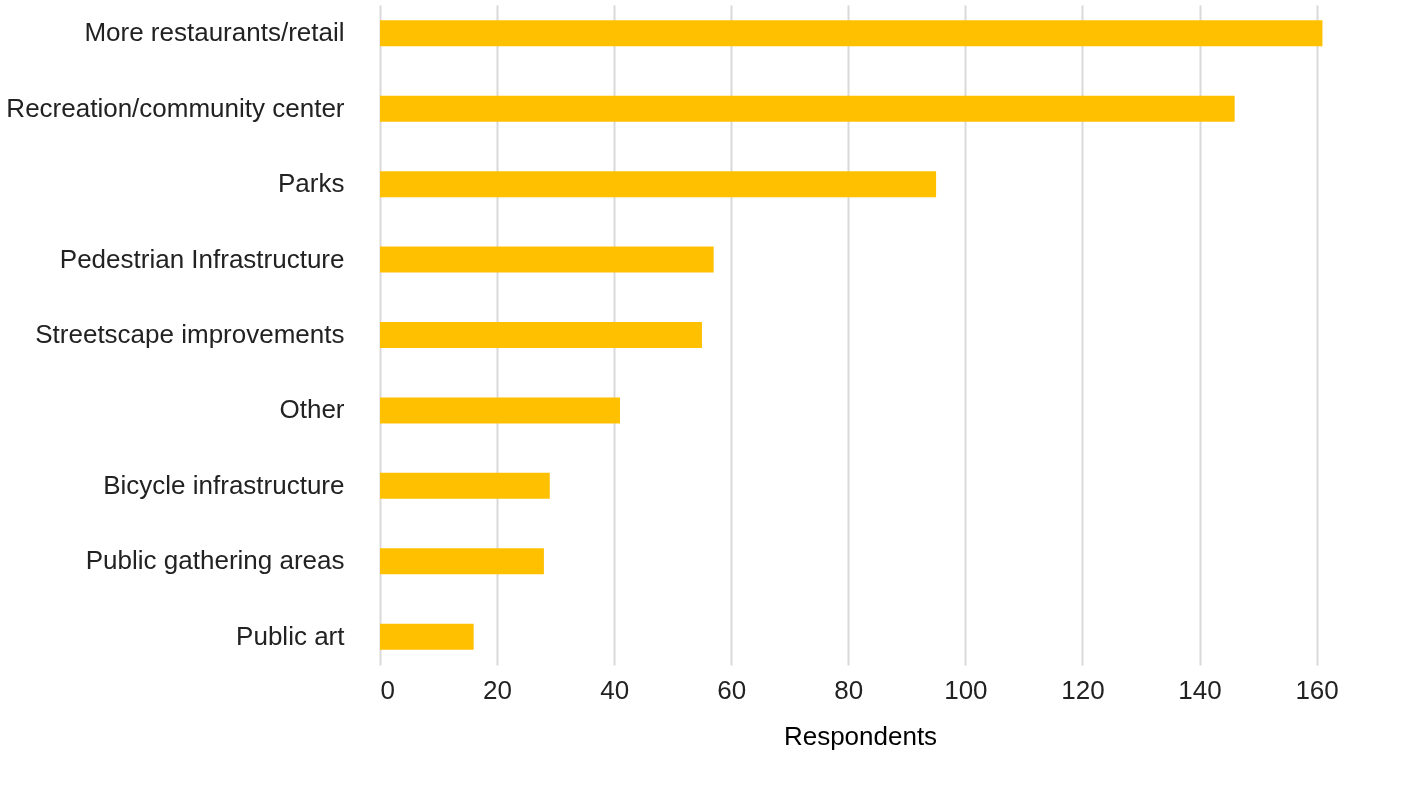 The width and height of the screenshot is (1423, 788). Describe the element at coordinates (175, 107) in the screenshot. I see `y-tick-label: Recreation/community center` at that location.